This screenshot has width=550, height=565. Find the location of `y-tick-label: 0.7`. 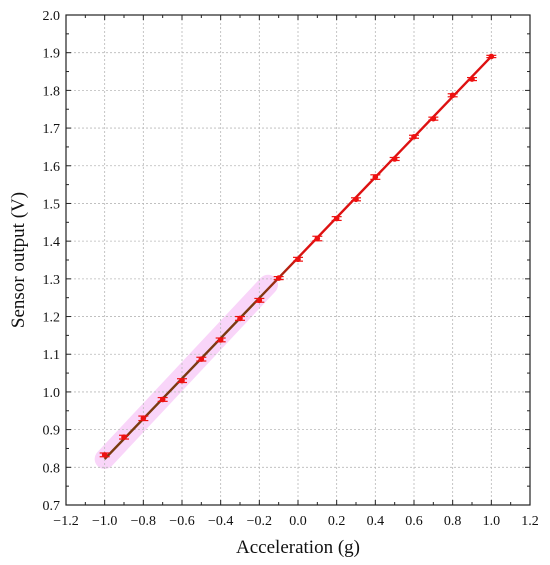

y-tick-label: 0.7 is located at coordinates (52, 506).